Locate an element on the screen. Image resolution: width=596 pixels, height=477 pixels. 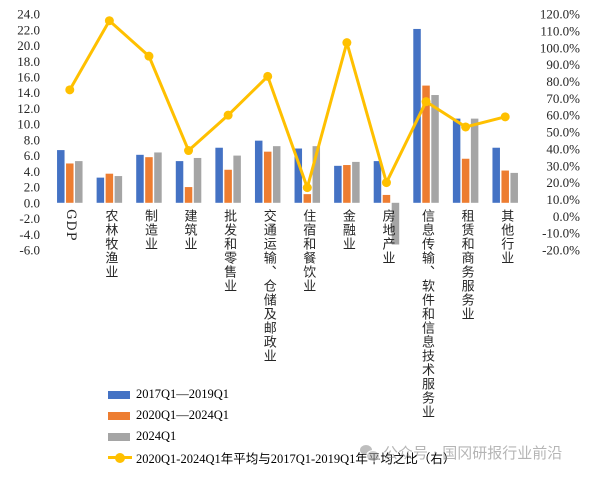
bar-series2-category10 is located at coordinates (465, 180).